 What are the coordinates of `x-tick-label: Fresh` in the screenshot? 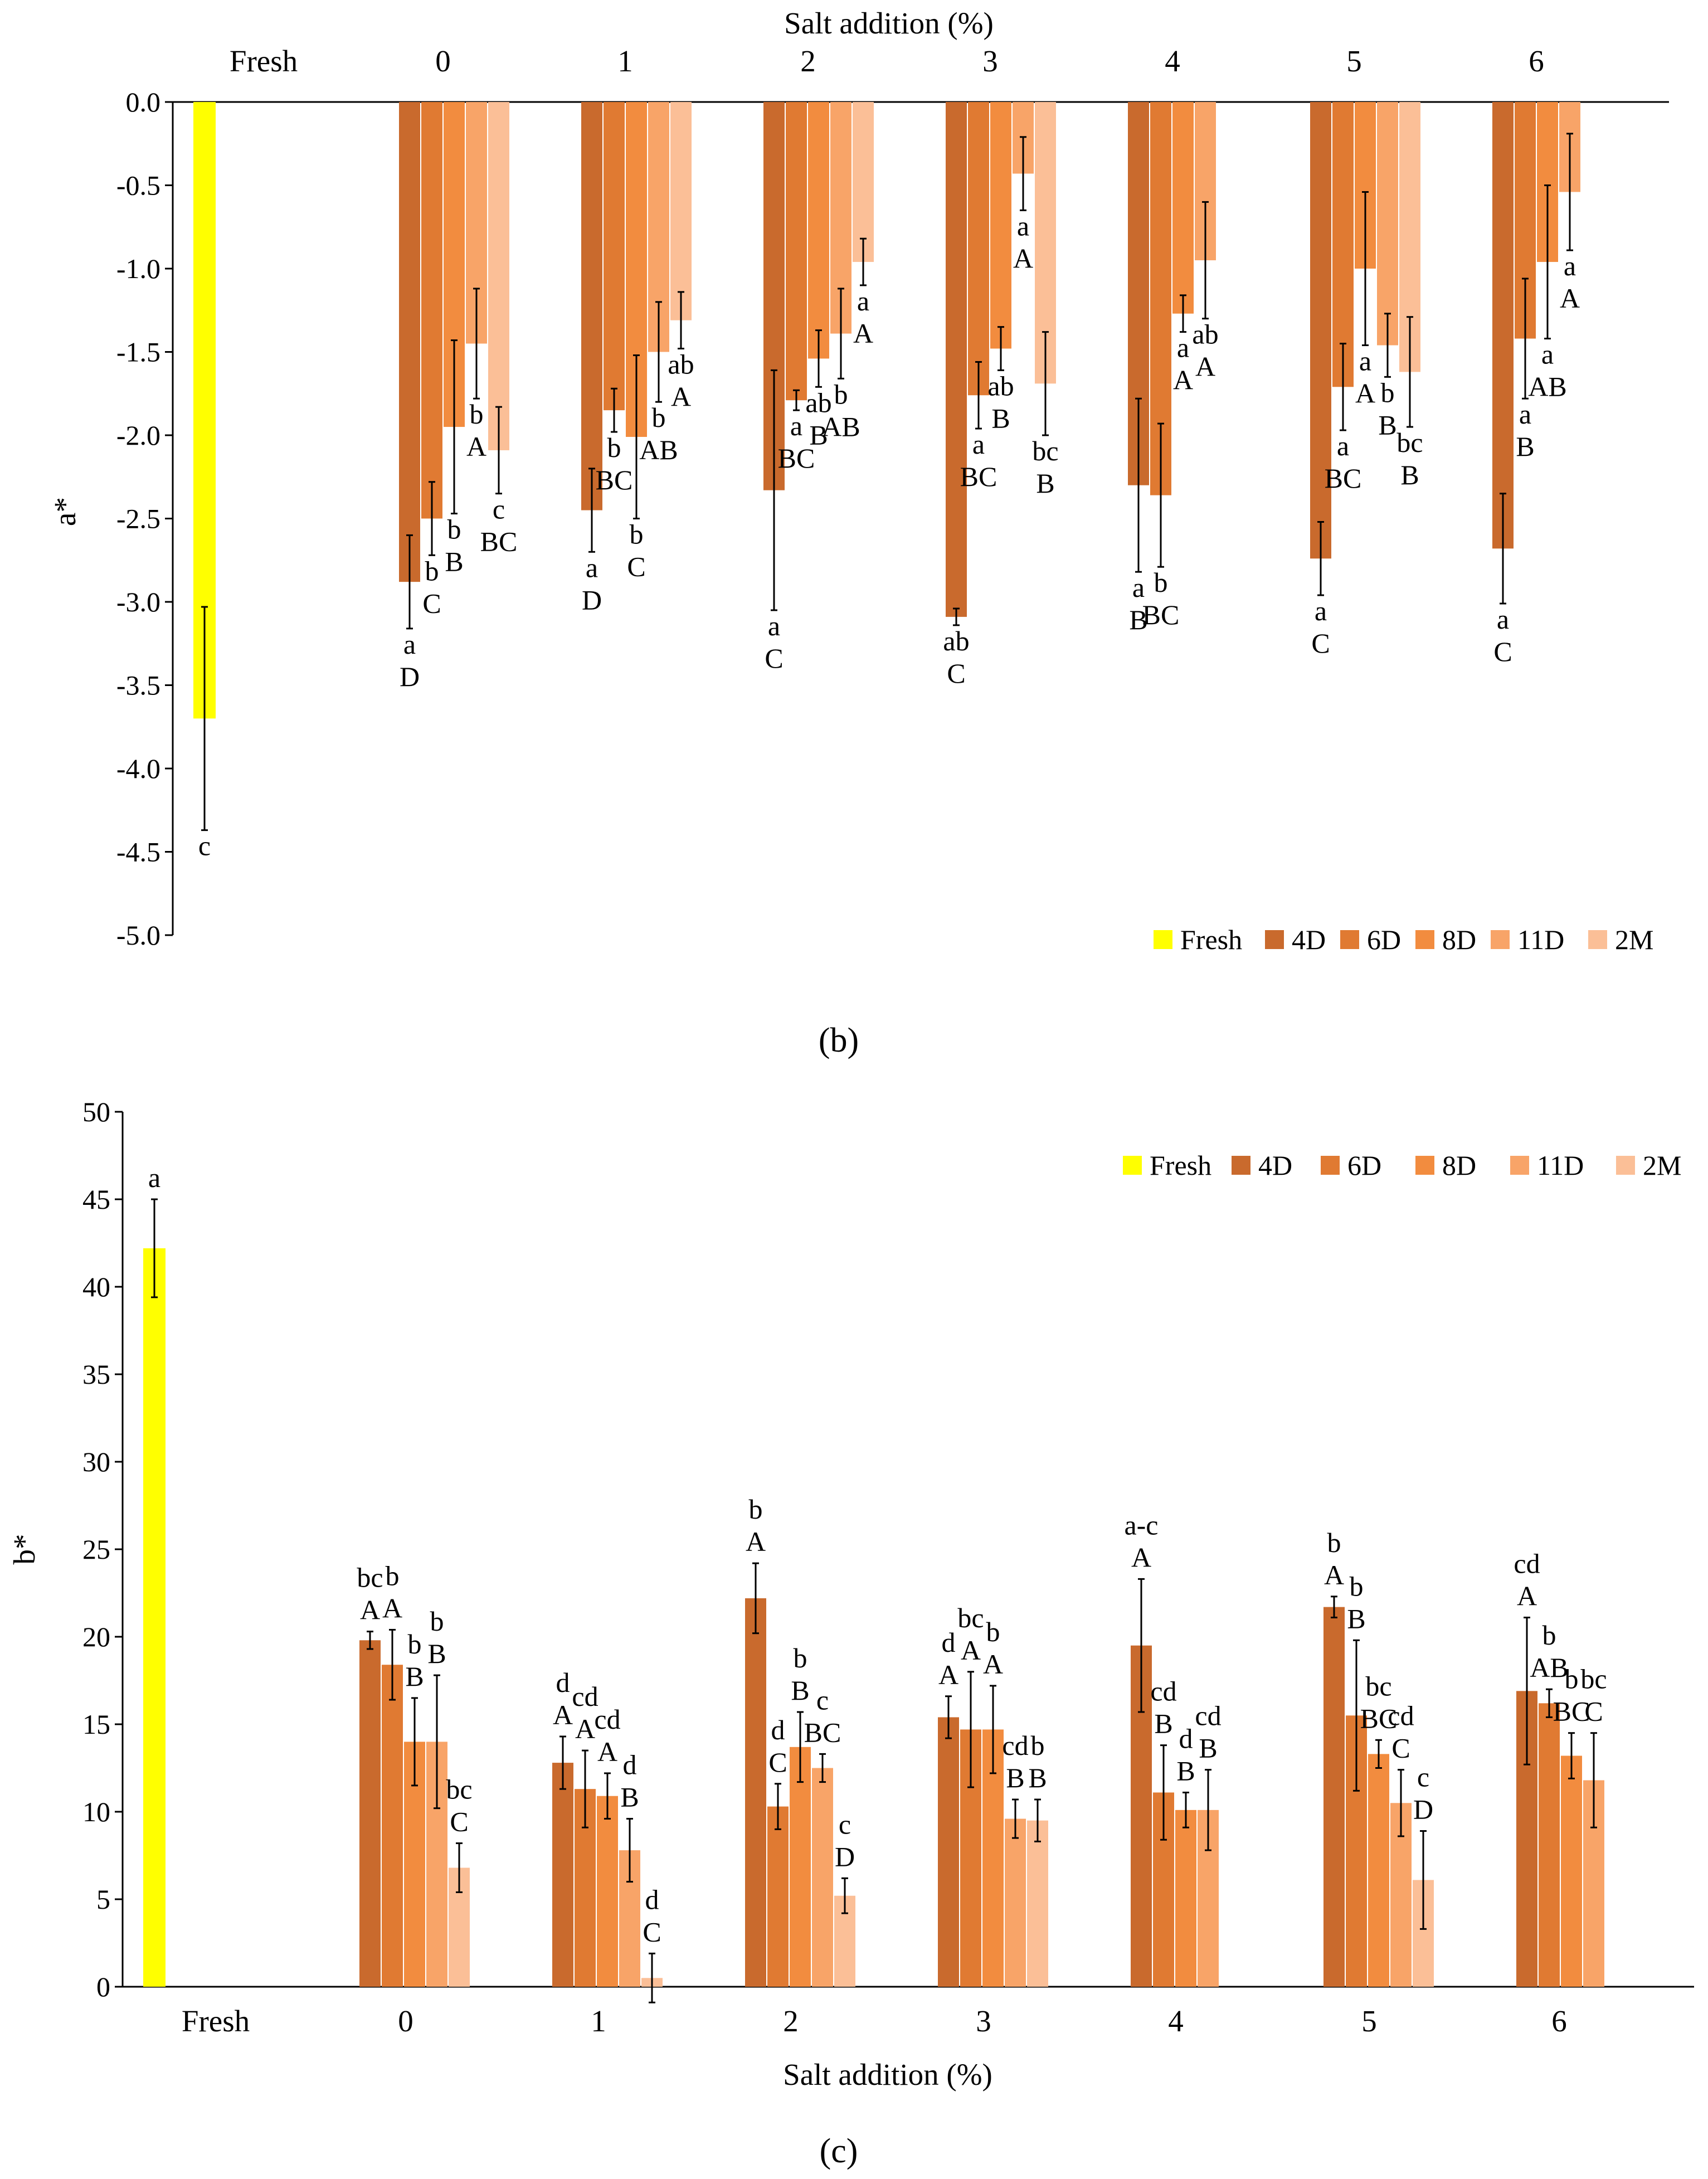 It's located at (216, 2021).